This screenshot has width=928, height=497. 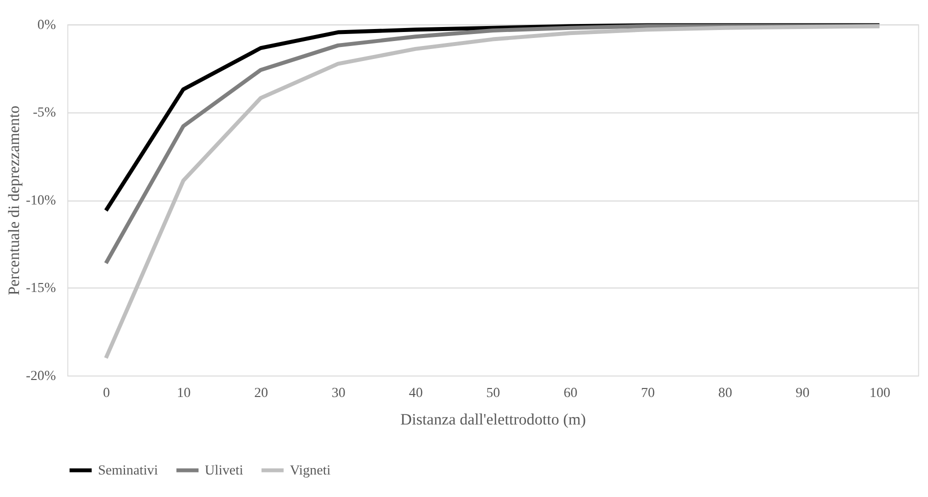 What do you see at coordinates (725, 392) in the screenshot?
I see `x-tick-label: 80` at bounding box center [725, 392].